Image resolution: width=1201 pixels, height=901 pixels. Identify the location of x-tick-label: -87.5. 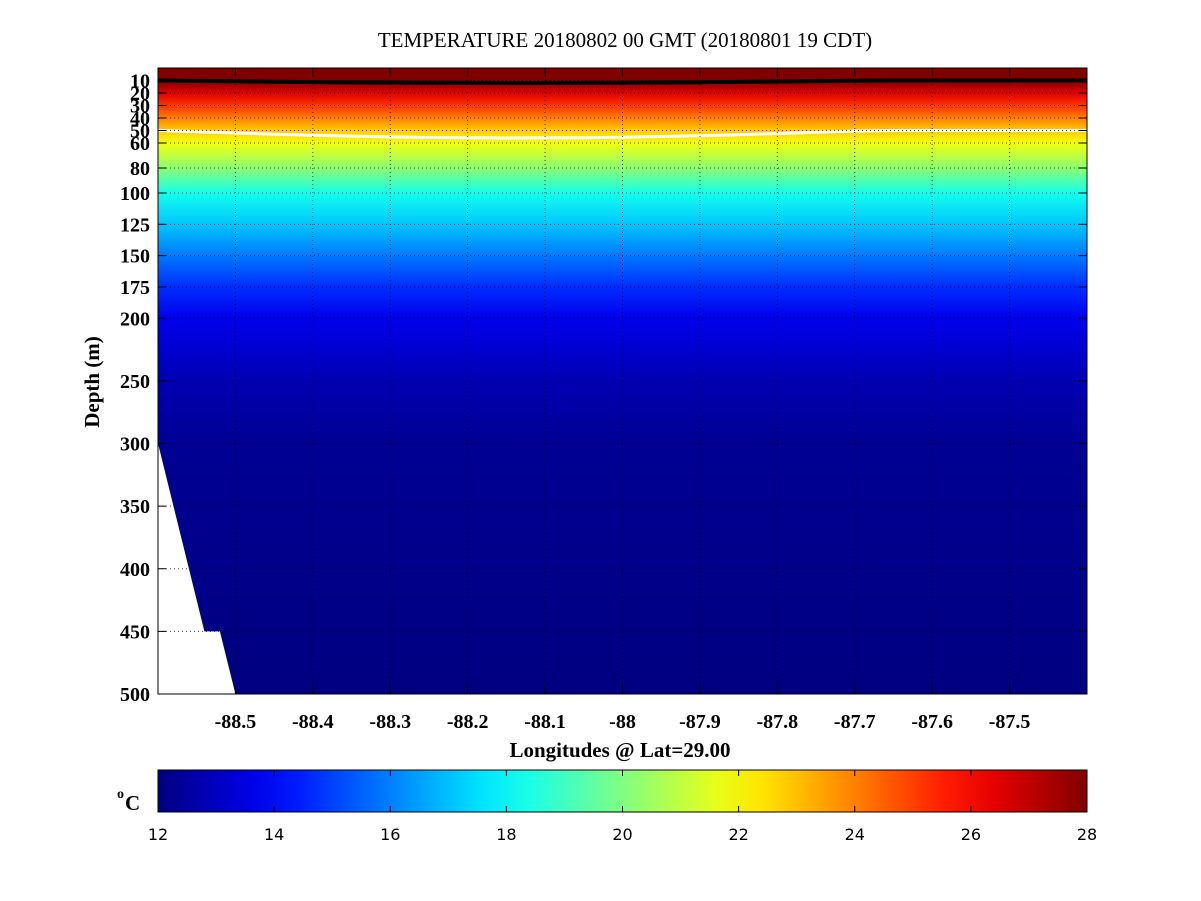
(1010, 722).